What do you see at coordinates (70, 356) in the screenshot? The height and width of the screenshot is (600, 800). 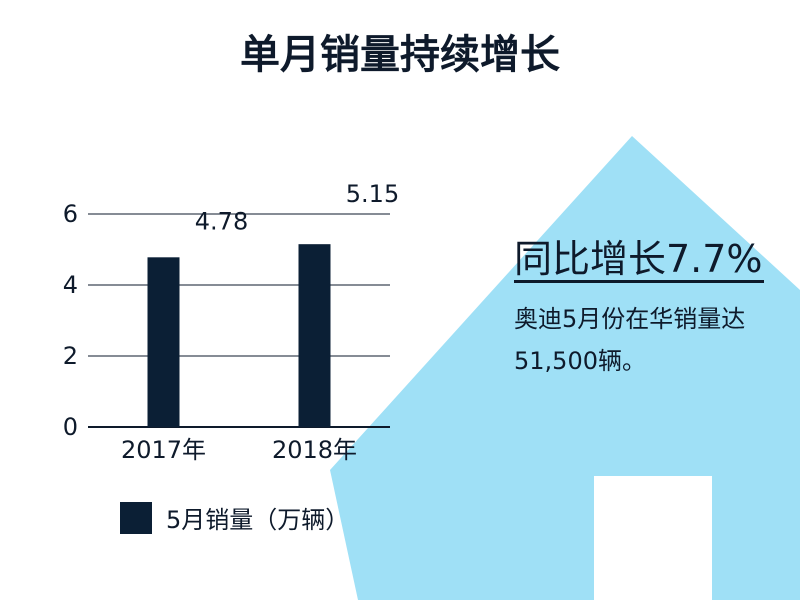 I see `y-tick-label: 2` at bounding box center [70, 356].